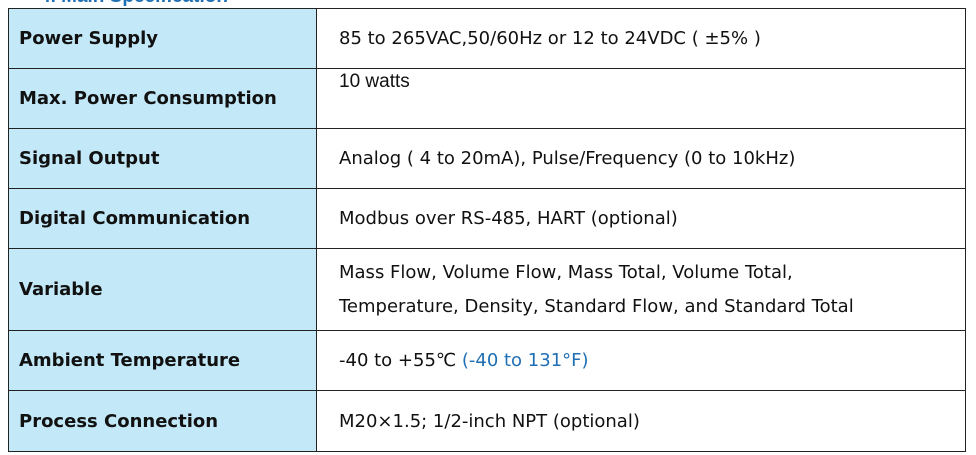 Image resolution: width=976 pixels, height=455 pixels. Describe the element at coordinates (508, 218) in the screenshot. I see `value-text: Modbus over RS-485, HART (optional)` at that location.